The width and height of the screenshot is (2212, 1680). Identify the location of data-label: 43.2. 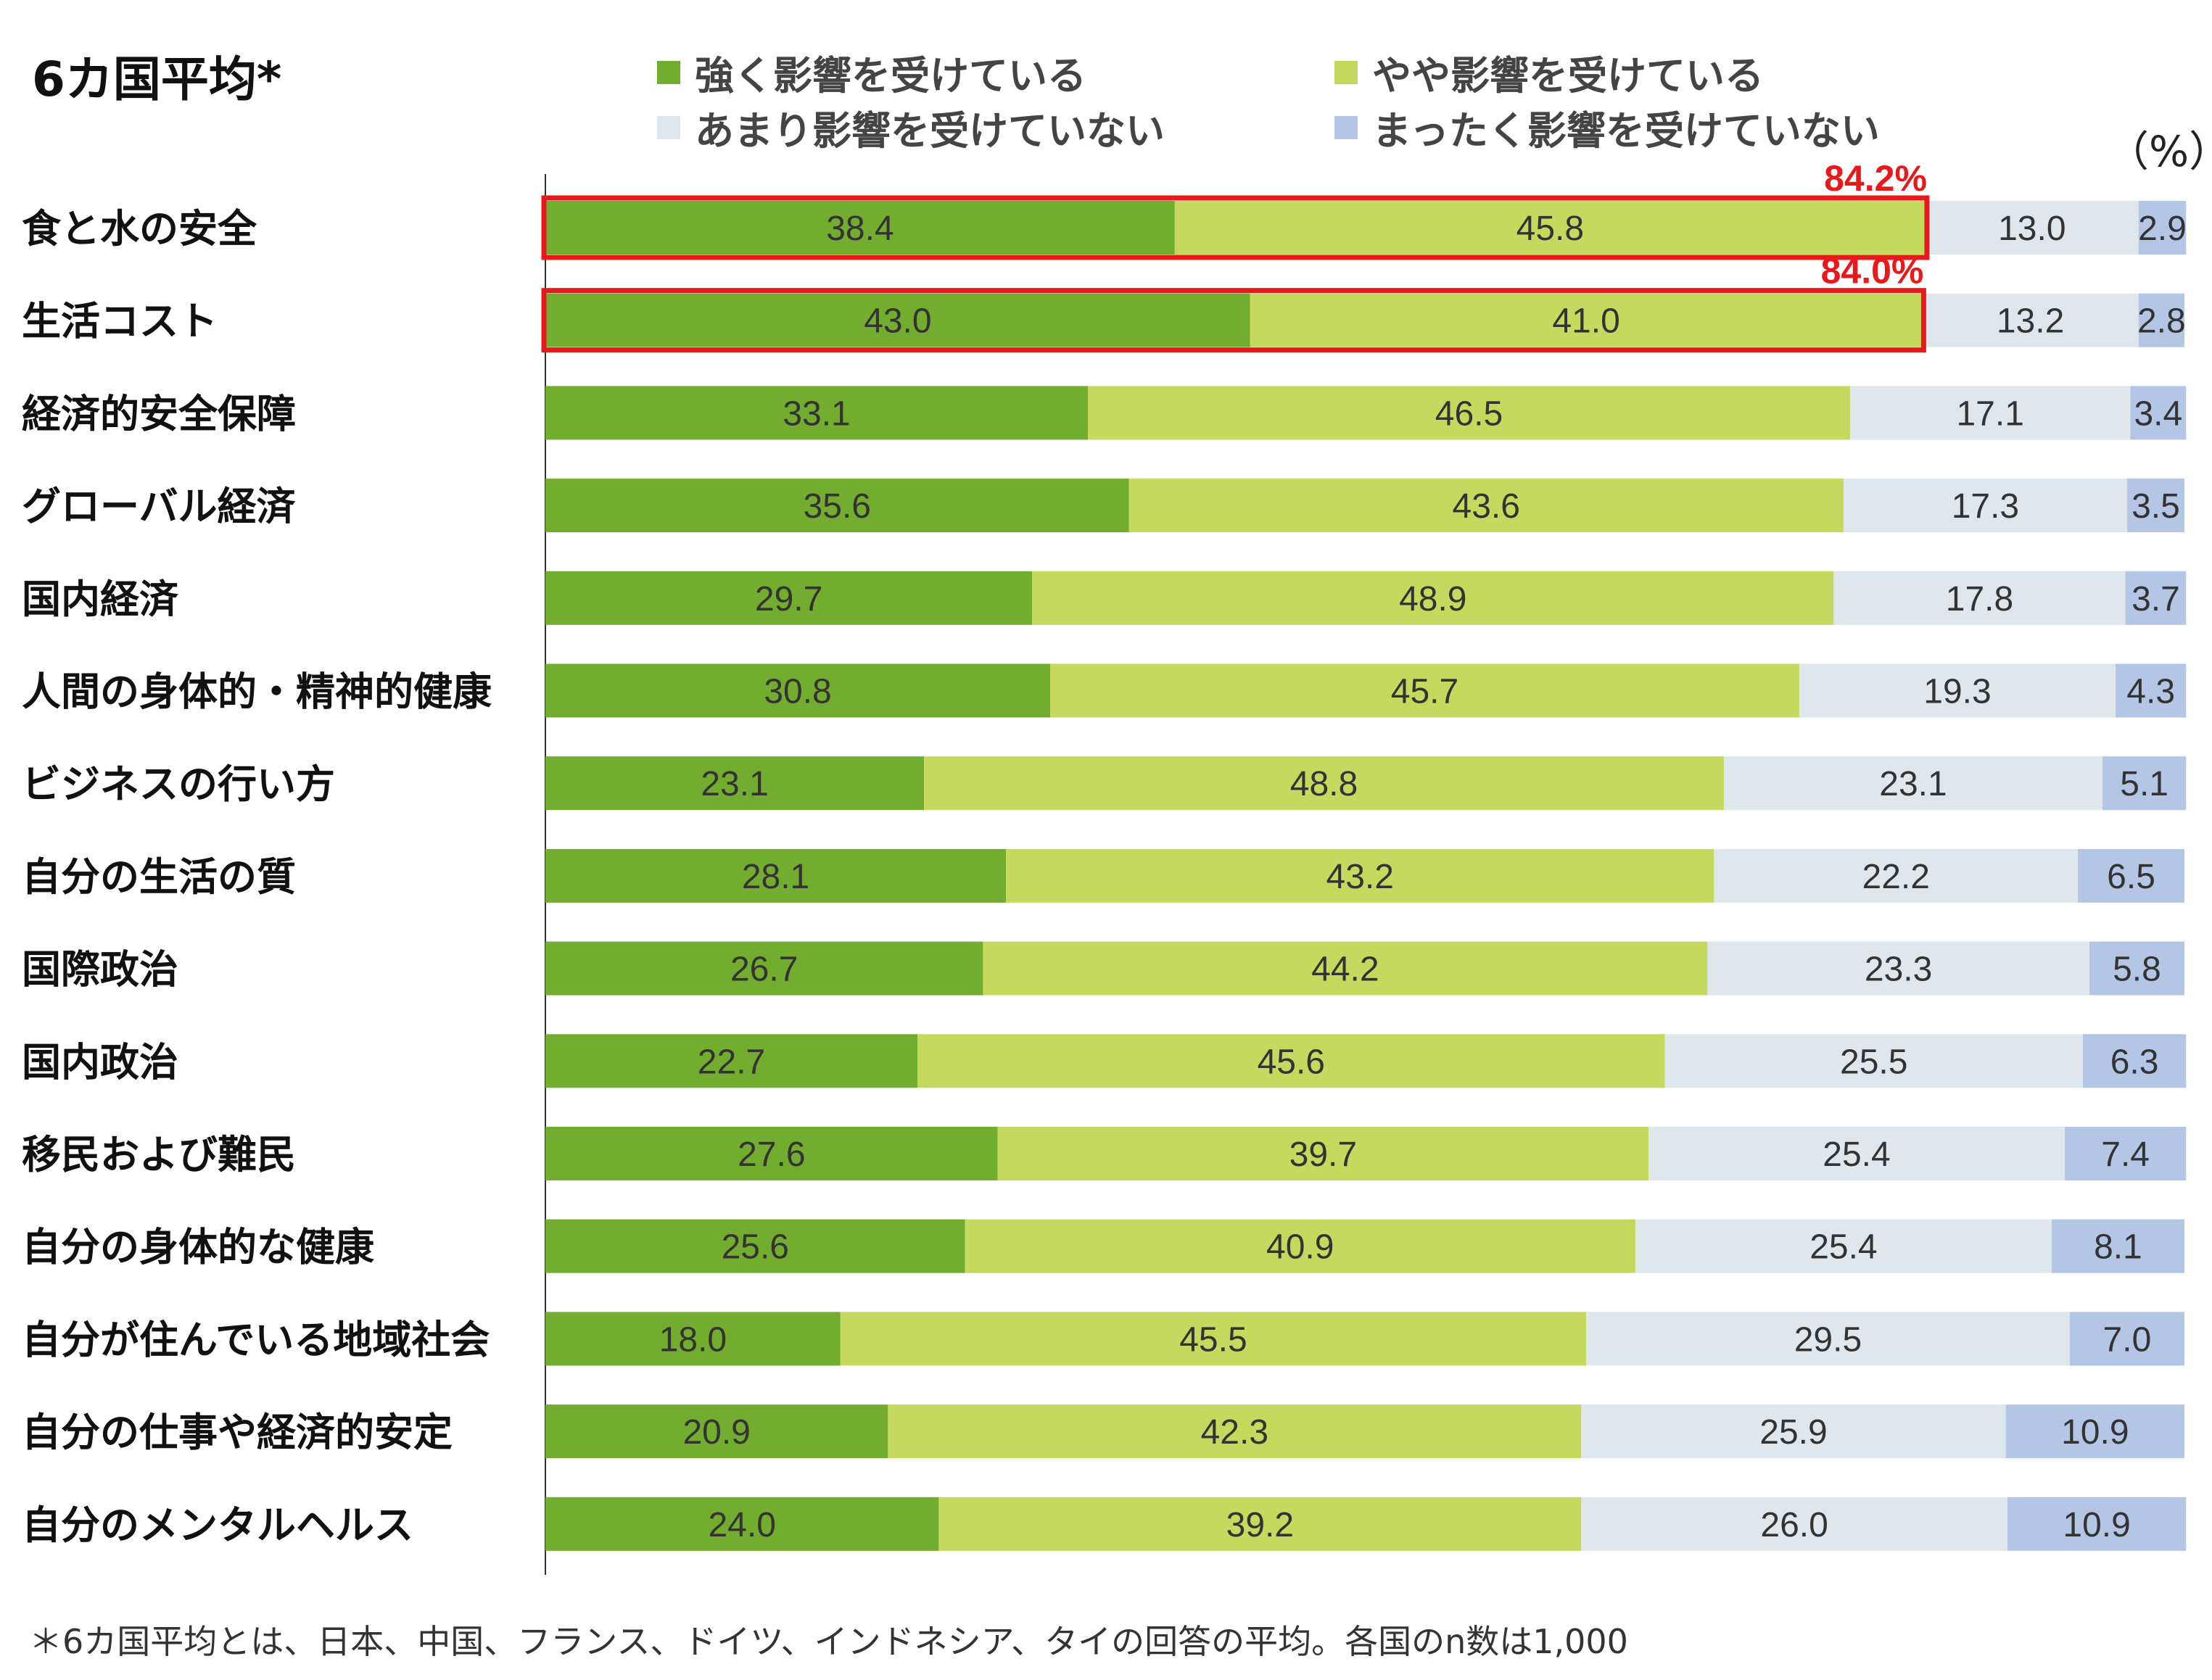
(1360, 877).